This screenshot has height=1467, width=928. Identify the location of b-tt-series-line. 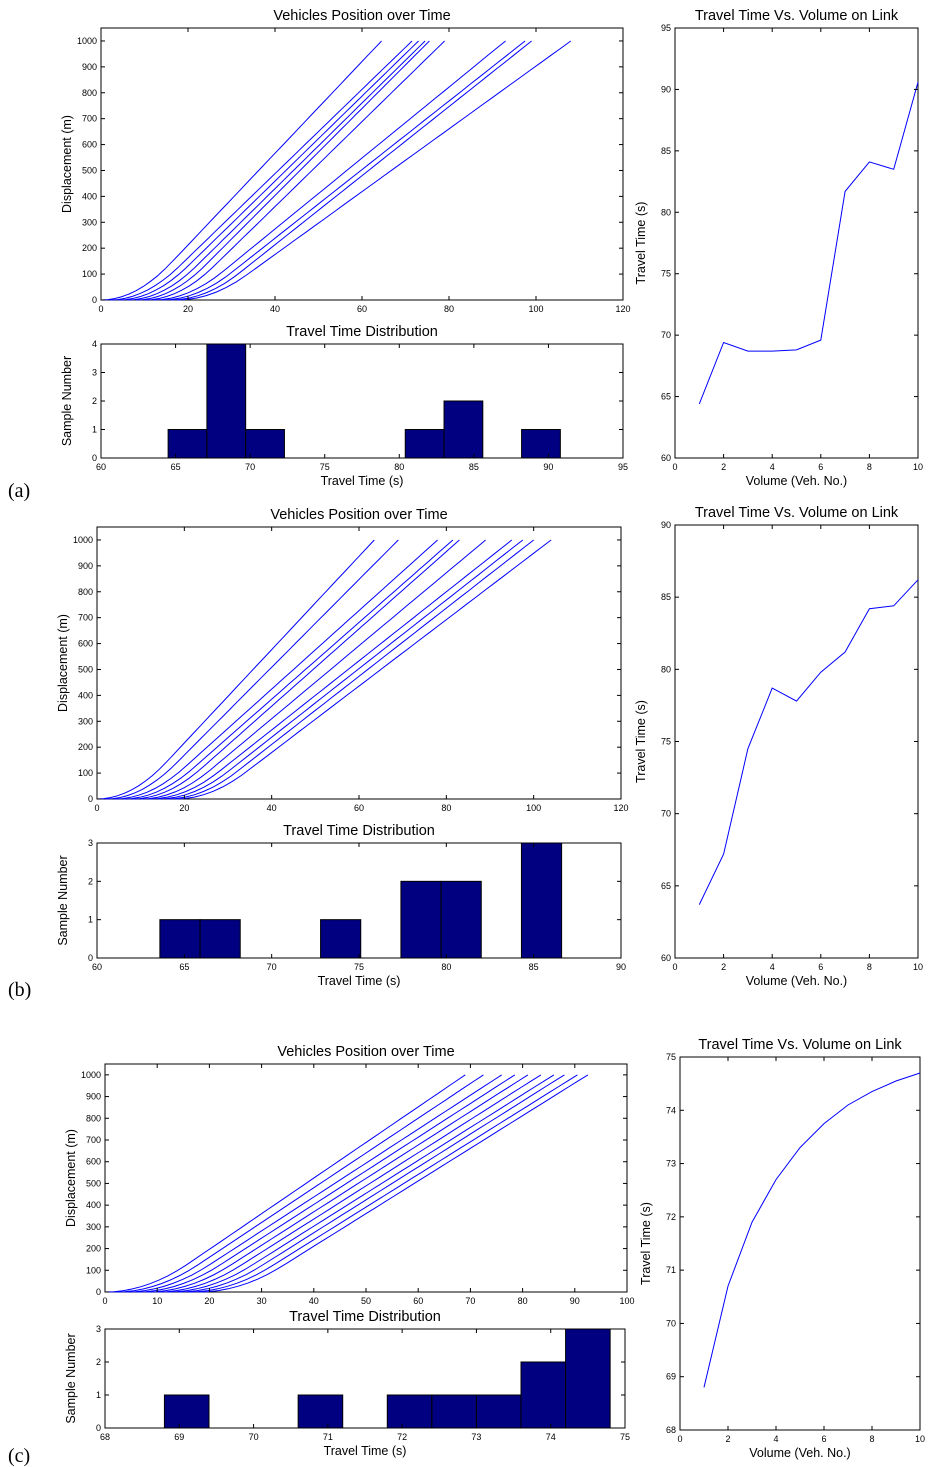
(808, 742).